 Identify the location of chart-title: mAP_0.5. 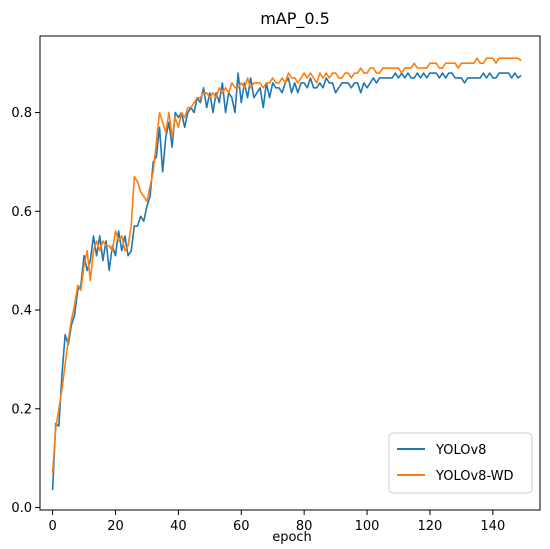
(295, 19).